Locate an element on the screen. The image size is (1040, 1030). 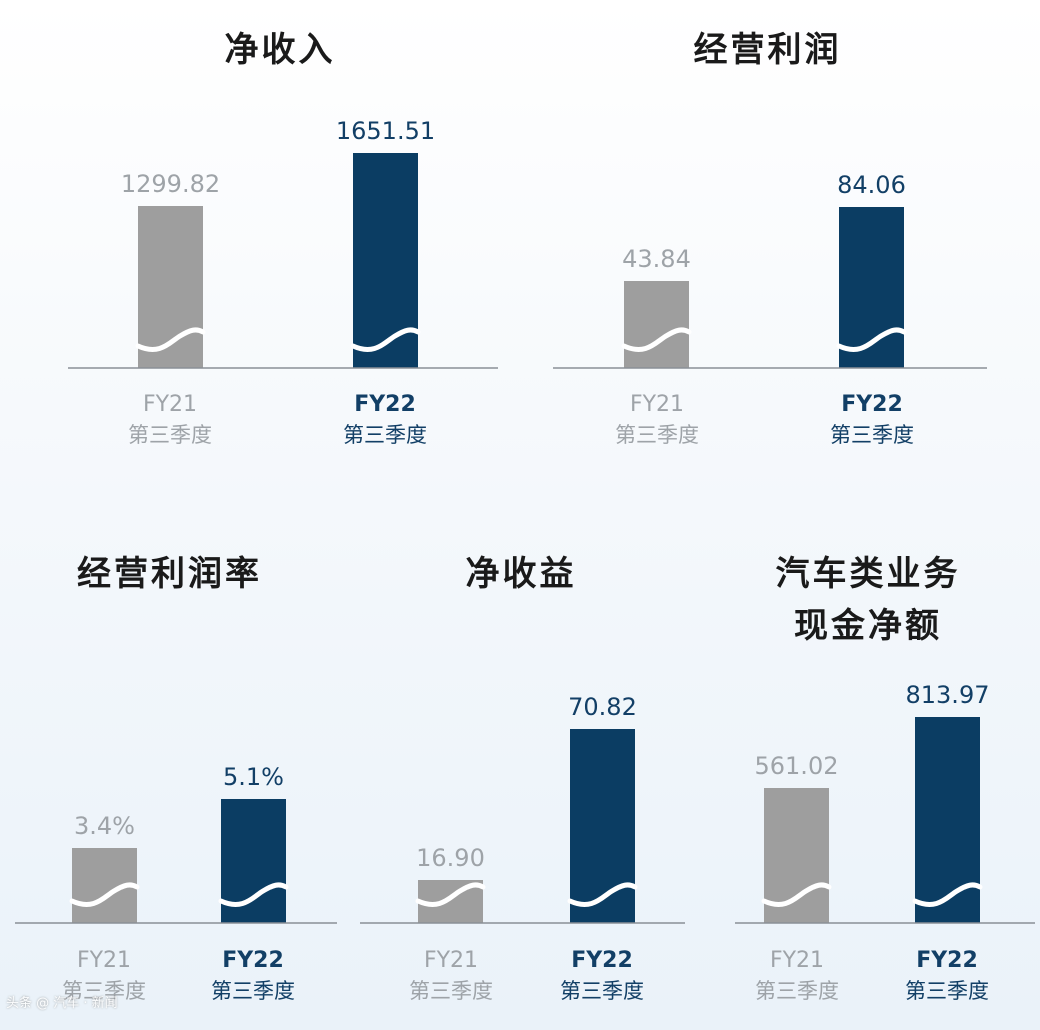
value-label-fy22: 1651.51 is located at coordinates (385, 131).